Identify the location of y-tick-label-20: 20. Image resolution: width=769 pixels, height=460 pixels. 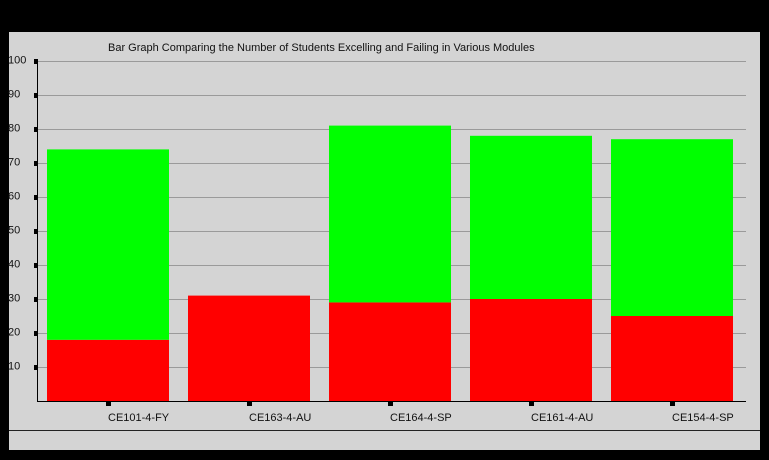
(14, 333).